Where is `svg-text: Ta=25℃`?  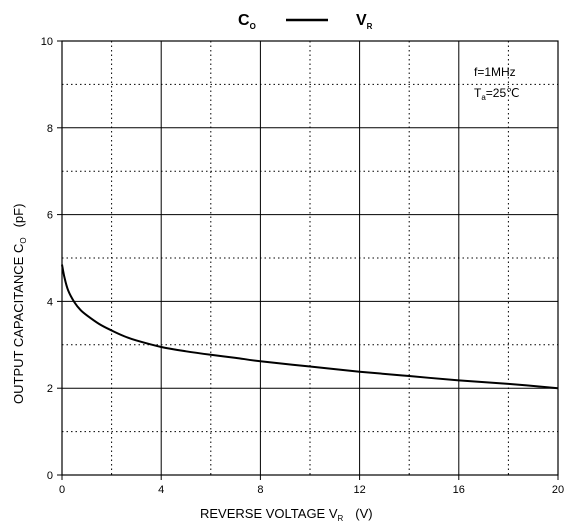
svg-text: Ta=25℃ is located at coordinates (497, 94).